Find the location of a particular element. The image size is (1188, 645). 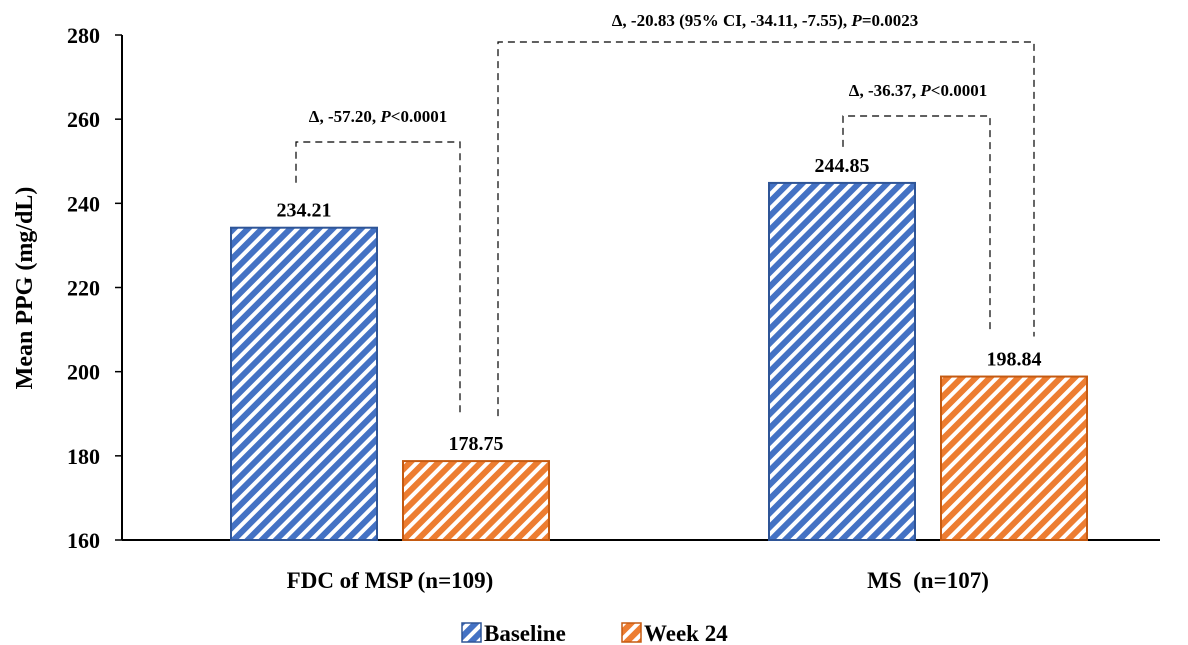

bar-baseline-fdc is located at coordinates (304, 383).